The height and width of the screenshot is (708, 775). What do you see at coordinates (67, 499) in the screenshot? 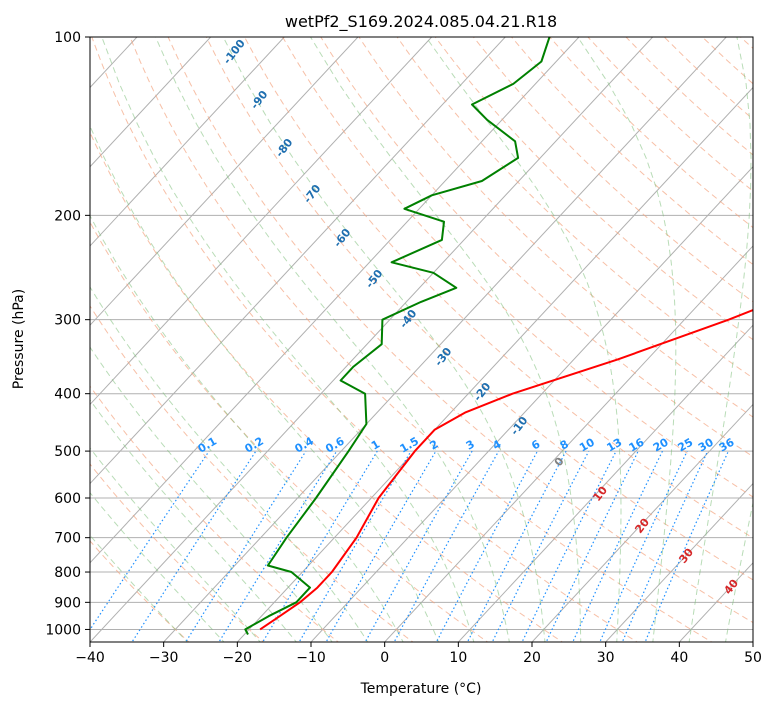
I see `y-tick-label: 600` at bounding box center [67, 499].